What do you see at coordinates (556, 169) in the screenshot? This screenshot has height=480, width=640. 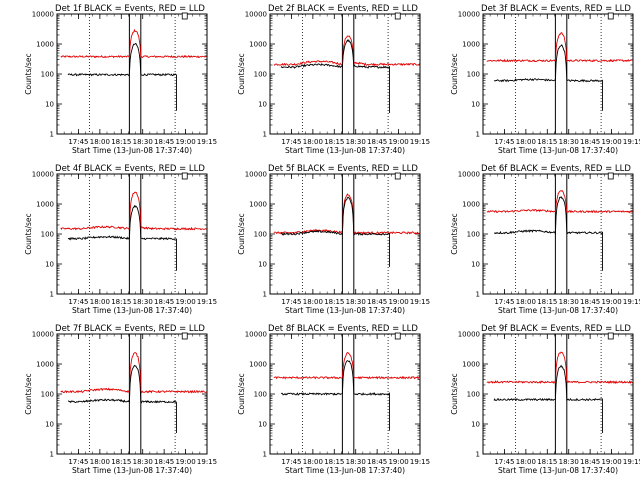 I see `panel-title: Det 6f BLACK = Events, RED = LLD` at bounding box center [556, 169].